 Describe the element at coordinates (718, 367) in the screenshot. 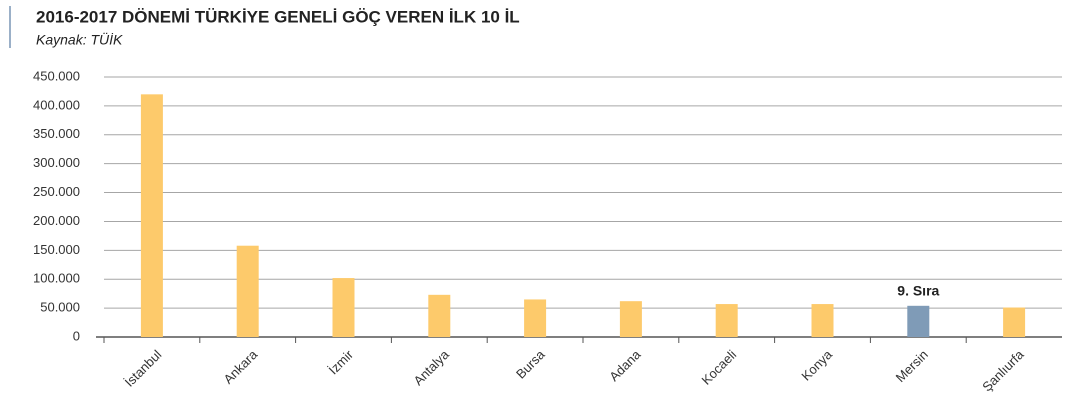

I see `x-tick-label: Kocaeli` at that location.